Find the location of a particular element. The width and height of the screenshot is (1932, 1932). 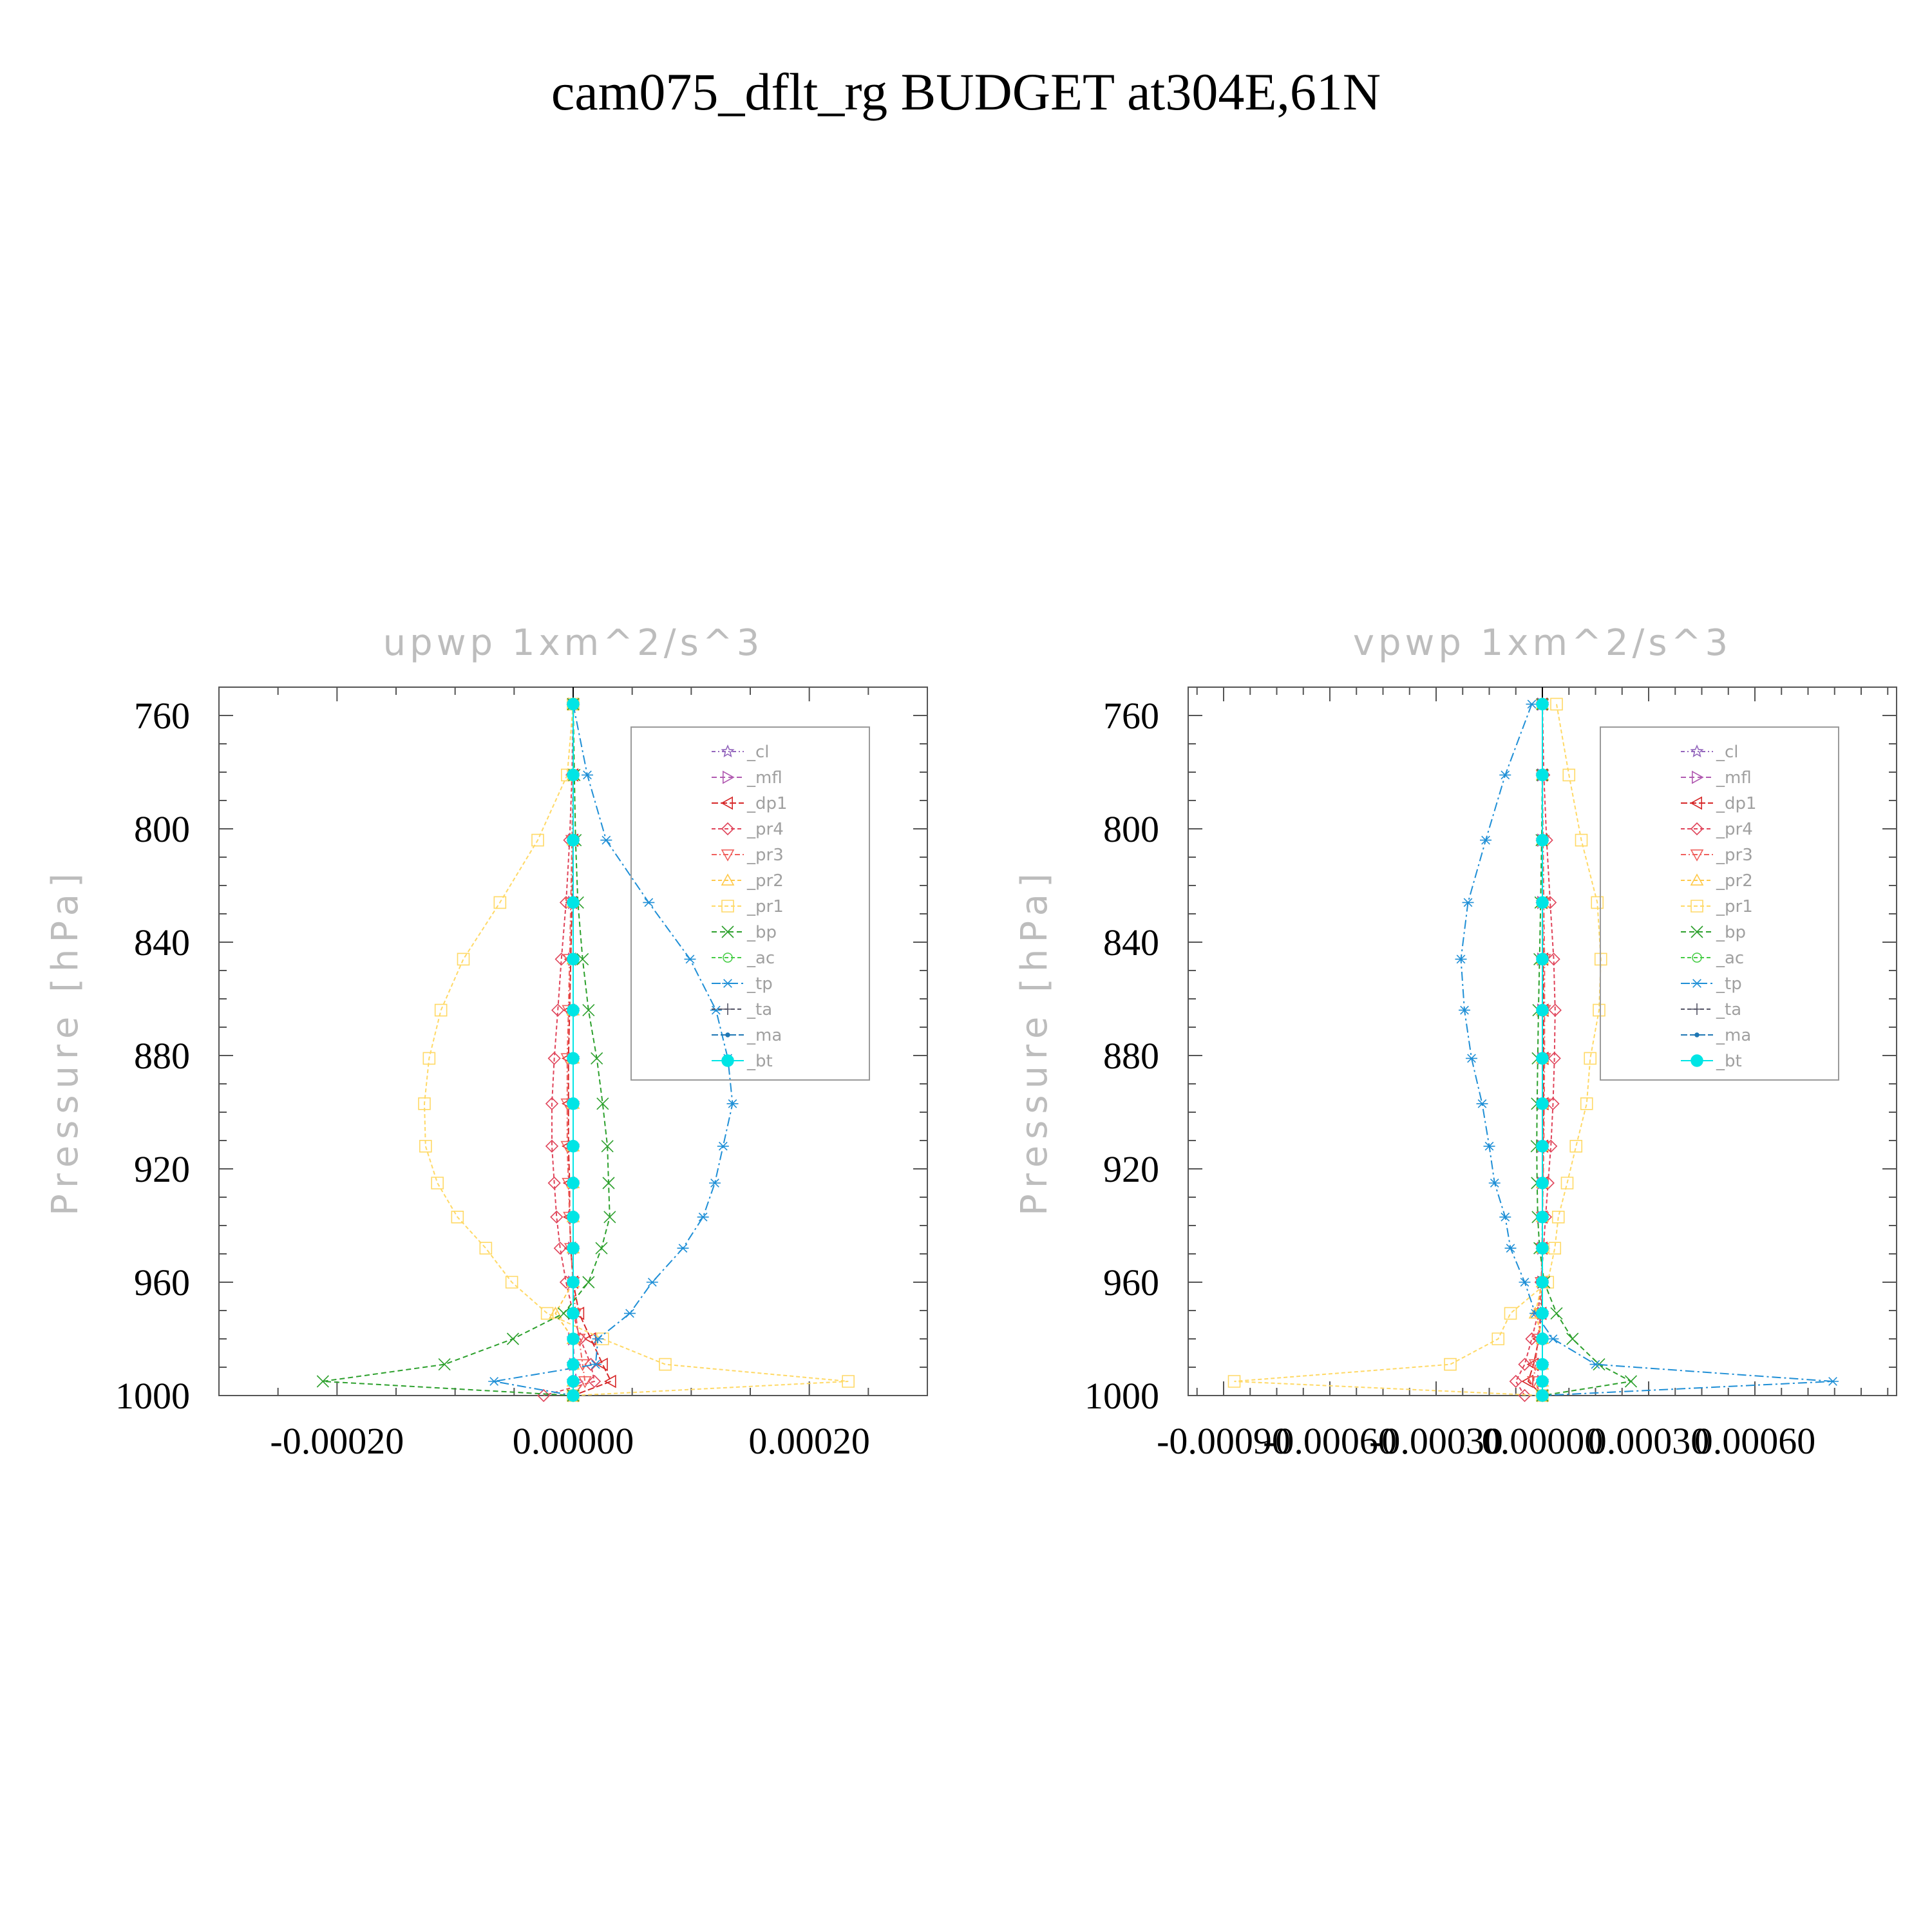

legend-label: _tp is located at coordinates (1729, 984).